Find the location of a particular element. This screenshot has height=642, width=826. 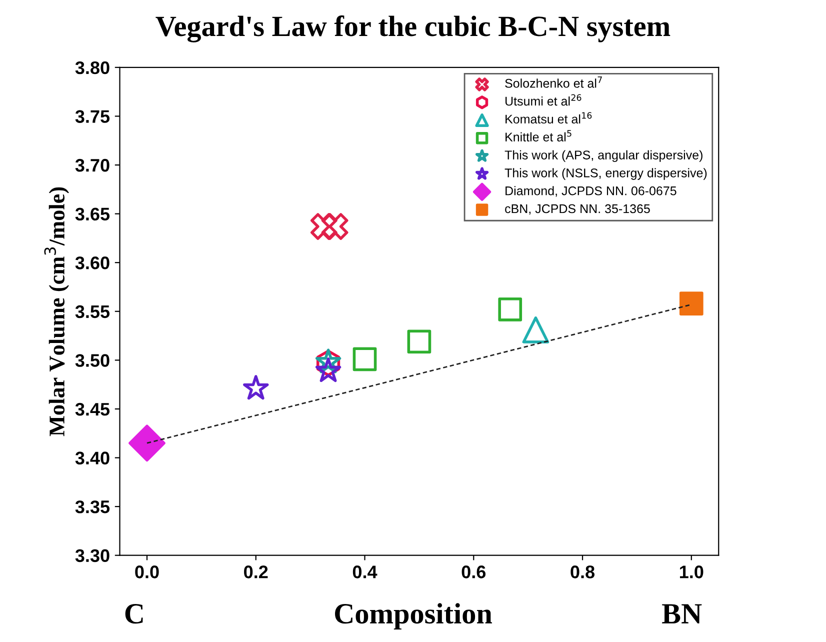

y-tick-label: 3.55 is located at coordinates (92, 311).